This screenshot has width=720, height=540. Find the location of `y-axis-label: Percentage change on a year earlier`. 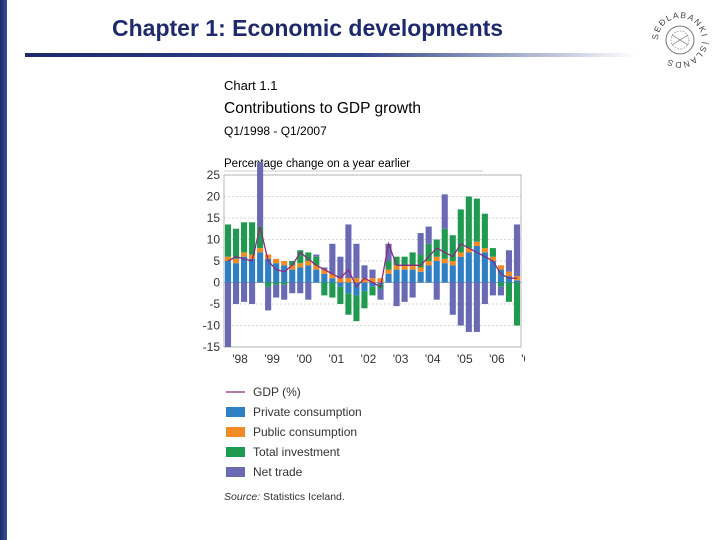

y-axis-label: Percentage change on a year earlier is located at coordinates (317, 164).